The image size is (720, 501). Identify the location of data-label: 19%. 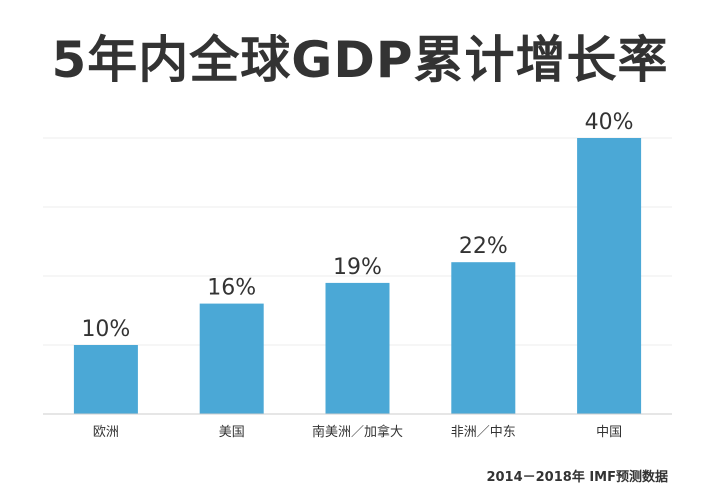
(357, 267).